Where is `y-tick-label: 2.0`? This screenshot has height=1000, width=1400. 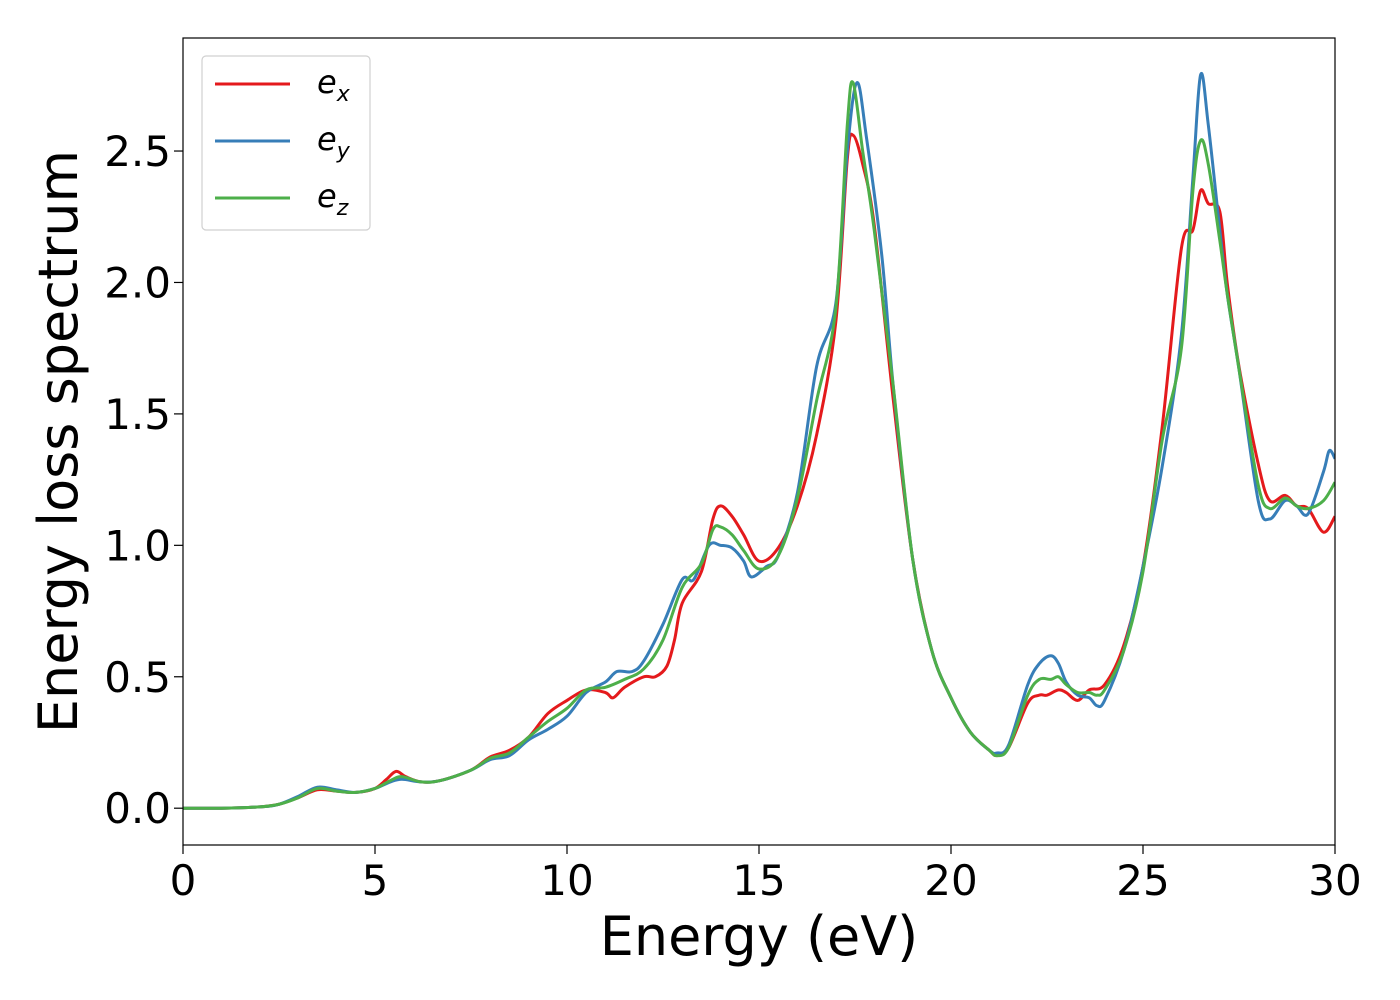
y-tick-label: 2.0 is located at coordinates (137, 282).